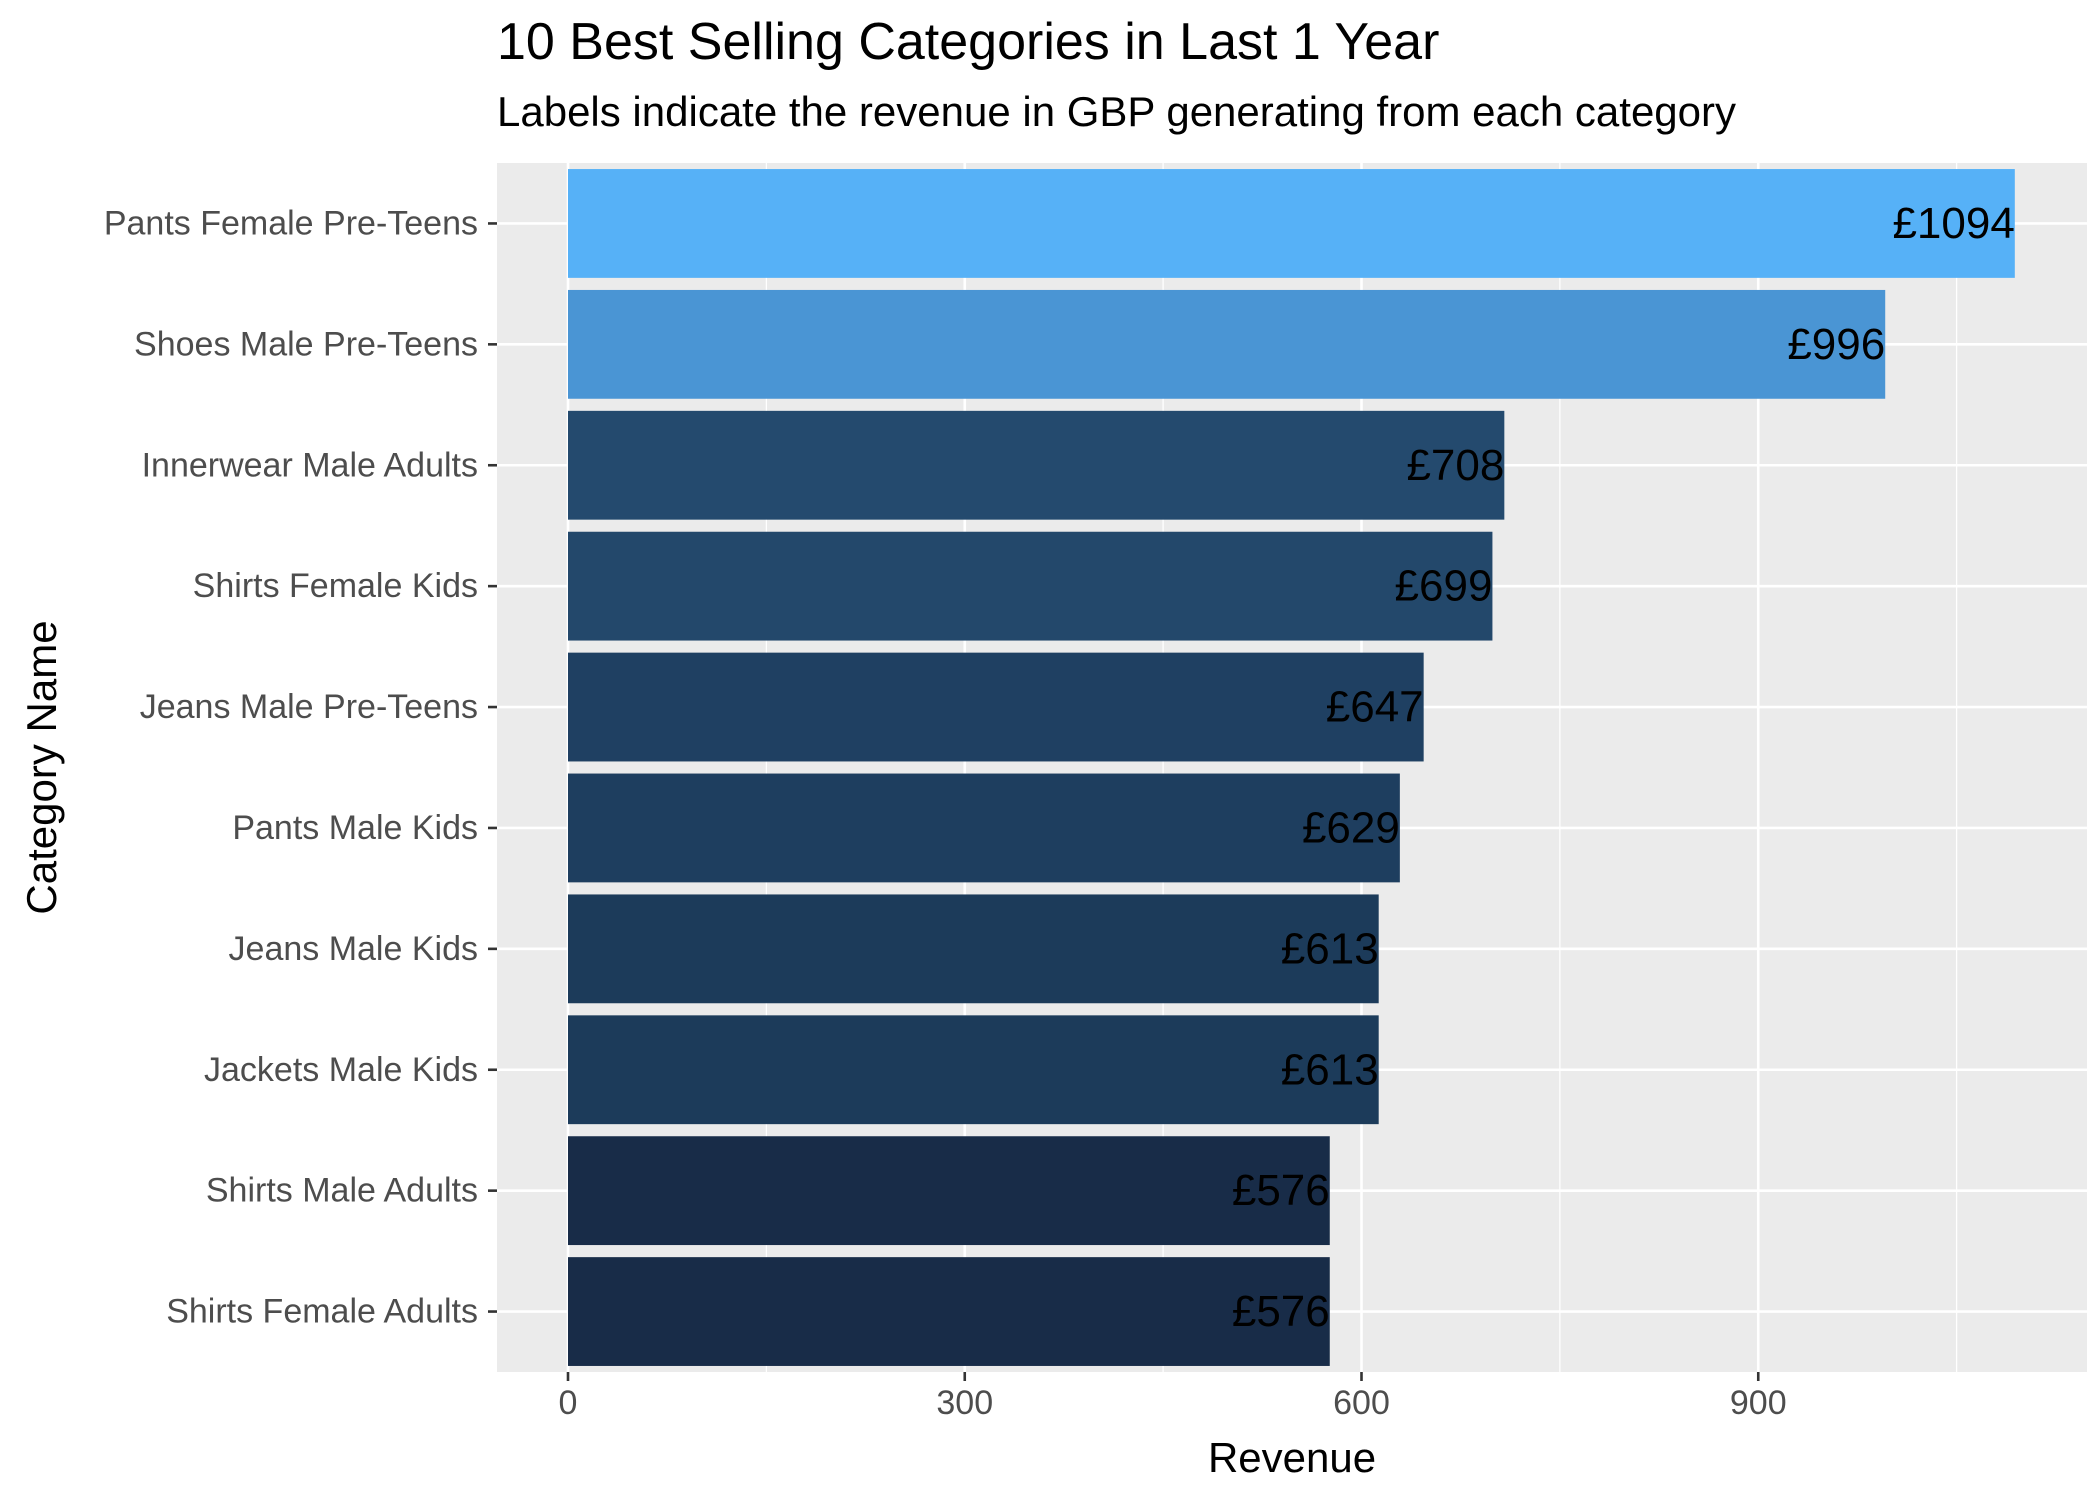 The height and width of the screenshot is (1500, 2100). Describe the element at coordinates (353, 949) in the screenshot. I see `y-tick-label: Jeans Male Kids` at that location.